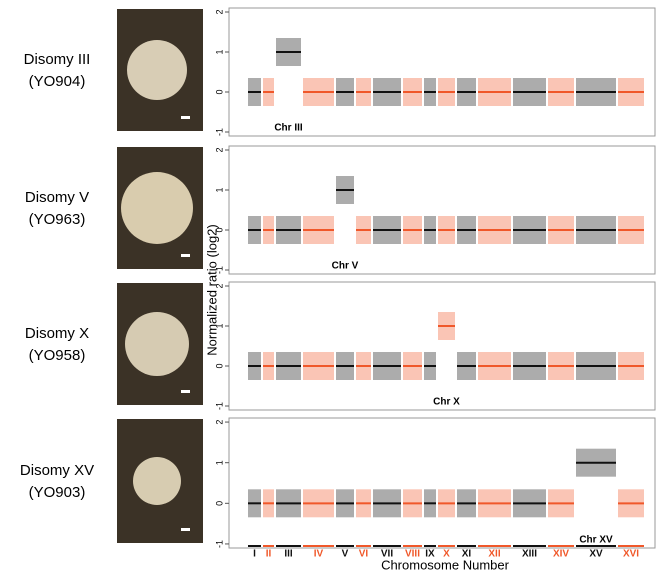  I want to click on x-tick-label: VIII, so click(412, 554).